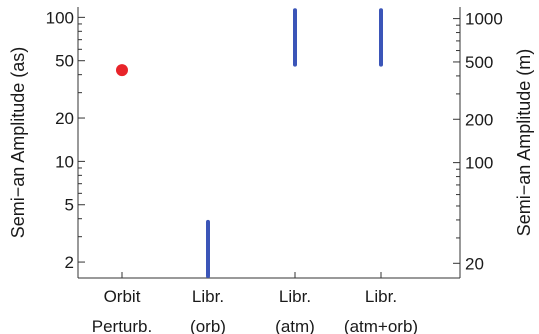 The width and height of the screenshot is (539, 334). Describe the element at coordinates (479, 163) in the screenshot. I see `right-tick-label: 100` at that location.